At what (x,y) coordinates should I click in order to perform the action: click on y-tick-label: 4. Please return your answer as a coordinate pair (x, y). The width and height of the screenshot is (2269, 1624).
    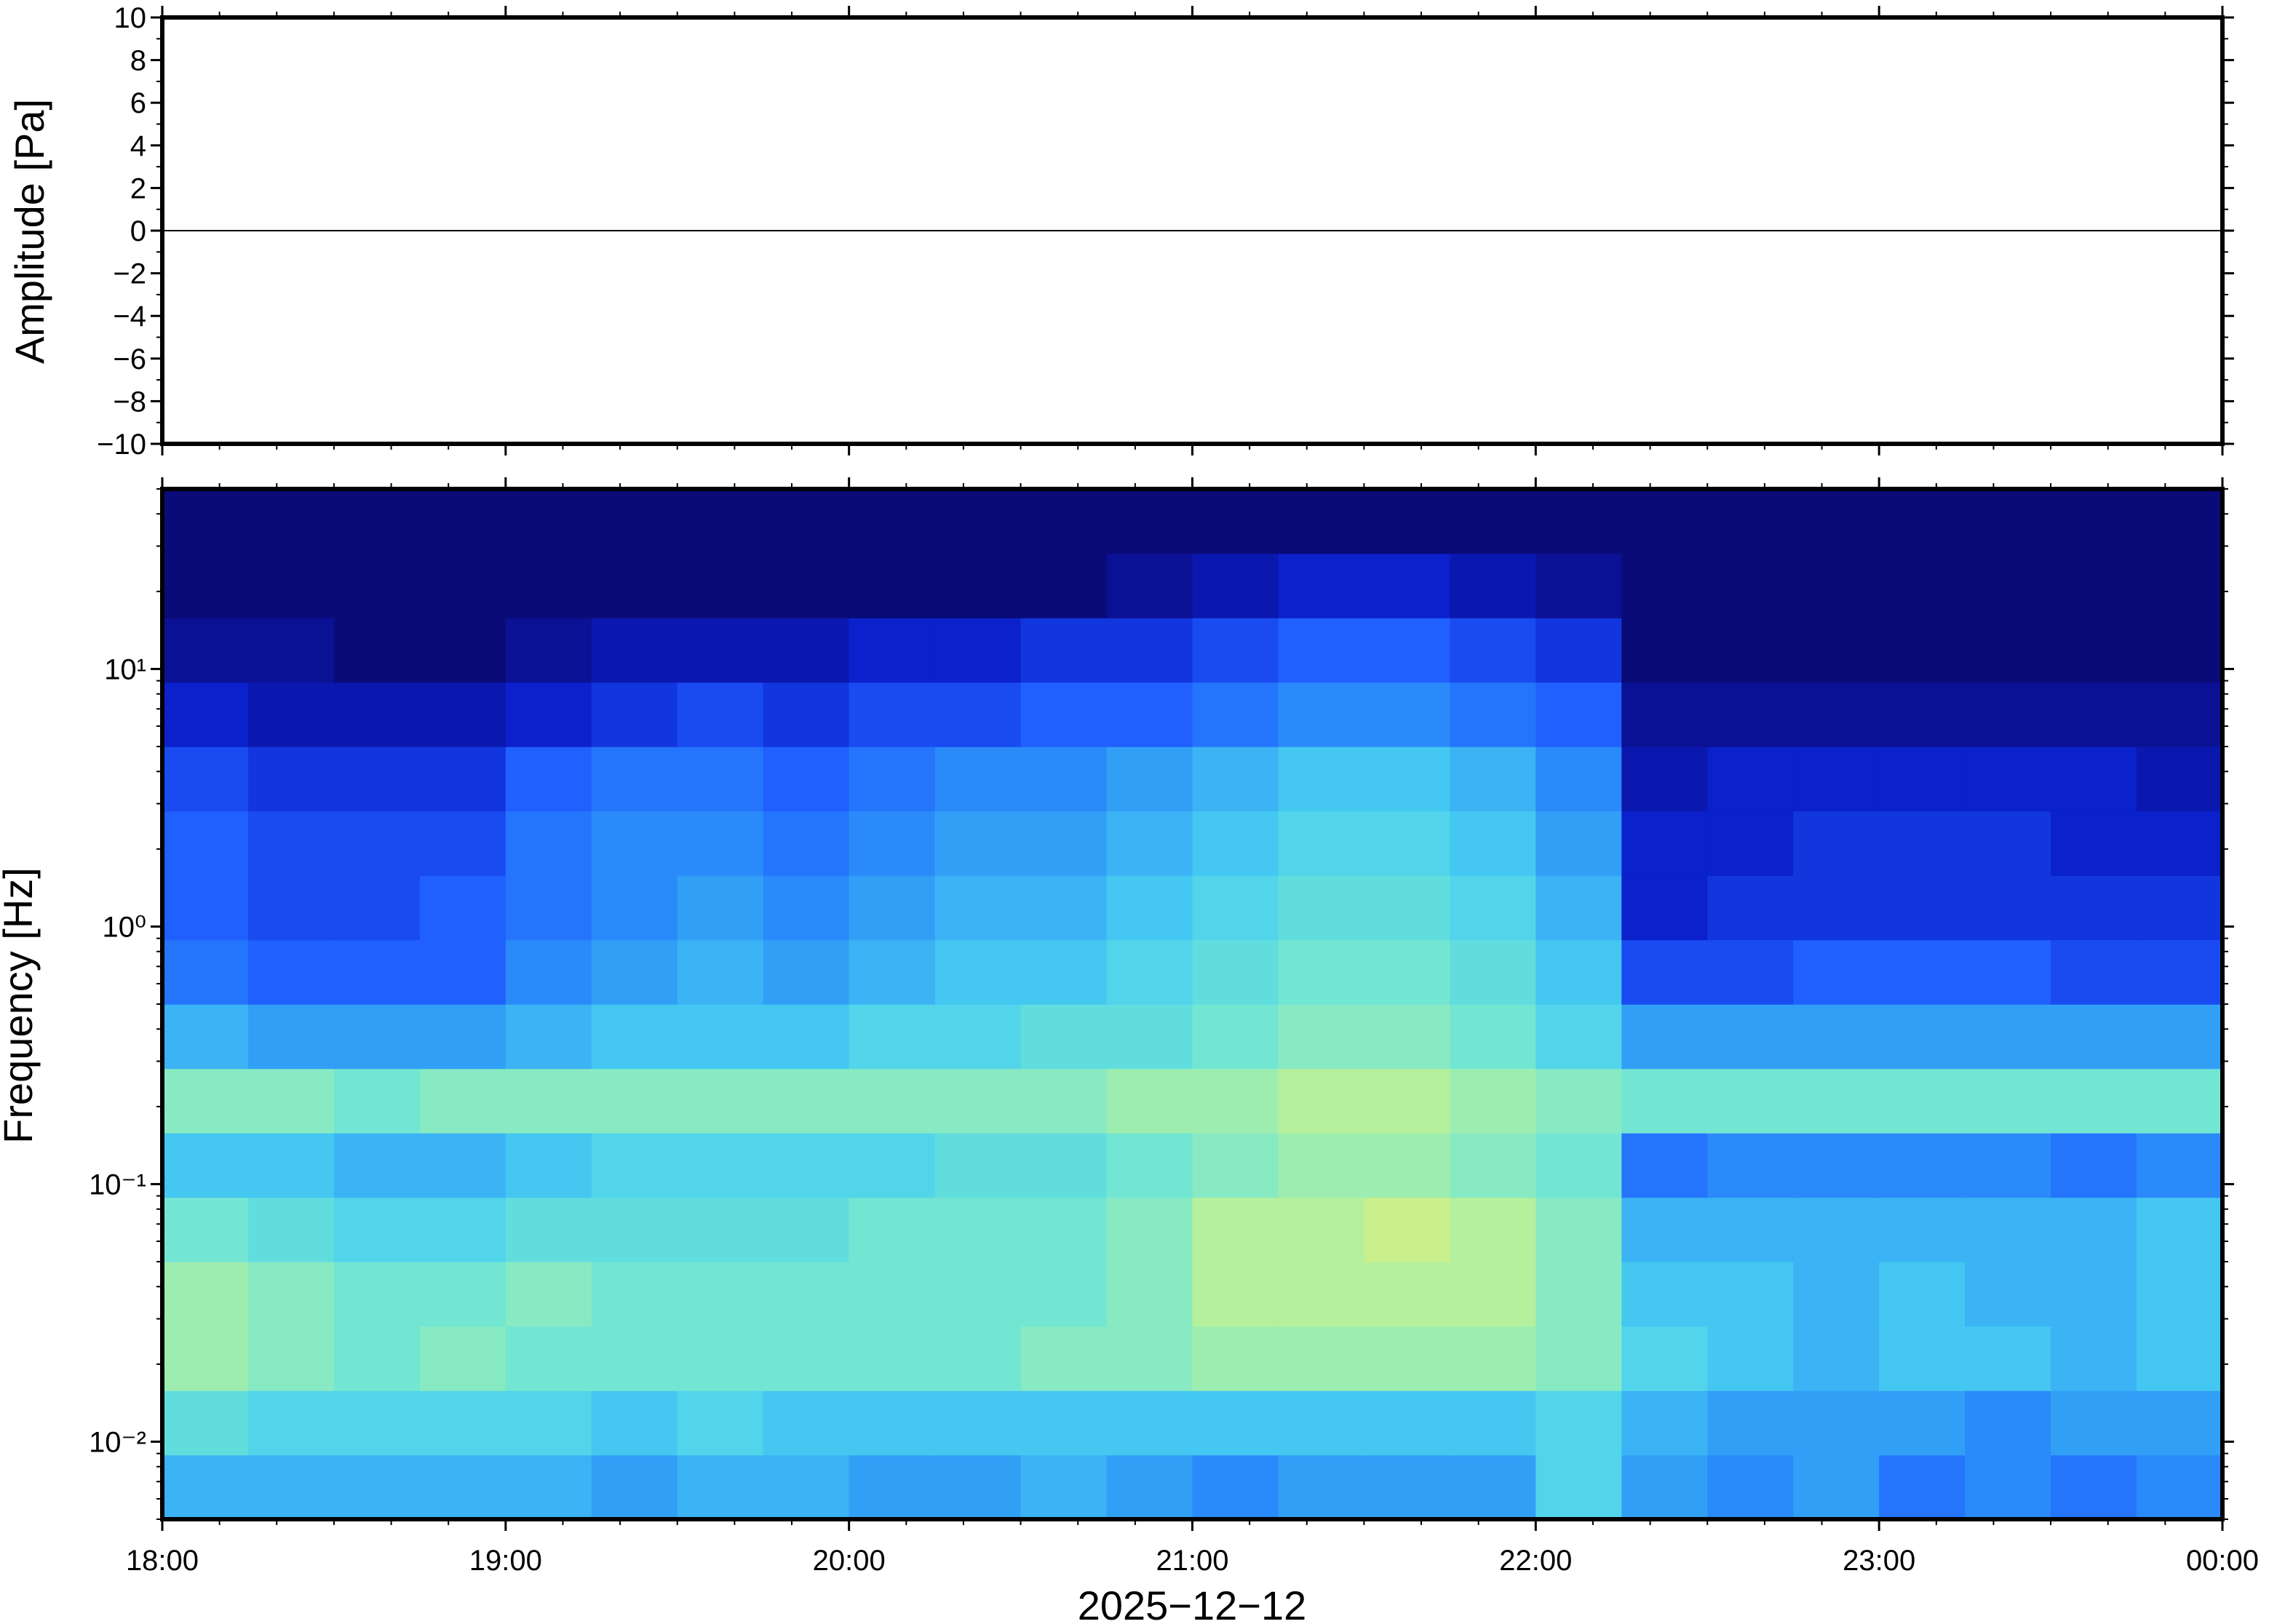
    Looking at the image, I should click on (138, 146).